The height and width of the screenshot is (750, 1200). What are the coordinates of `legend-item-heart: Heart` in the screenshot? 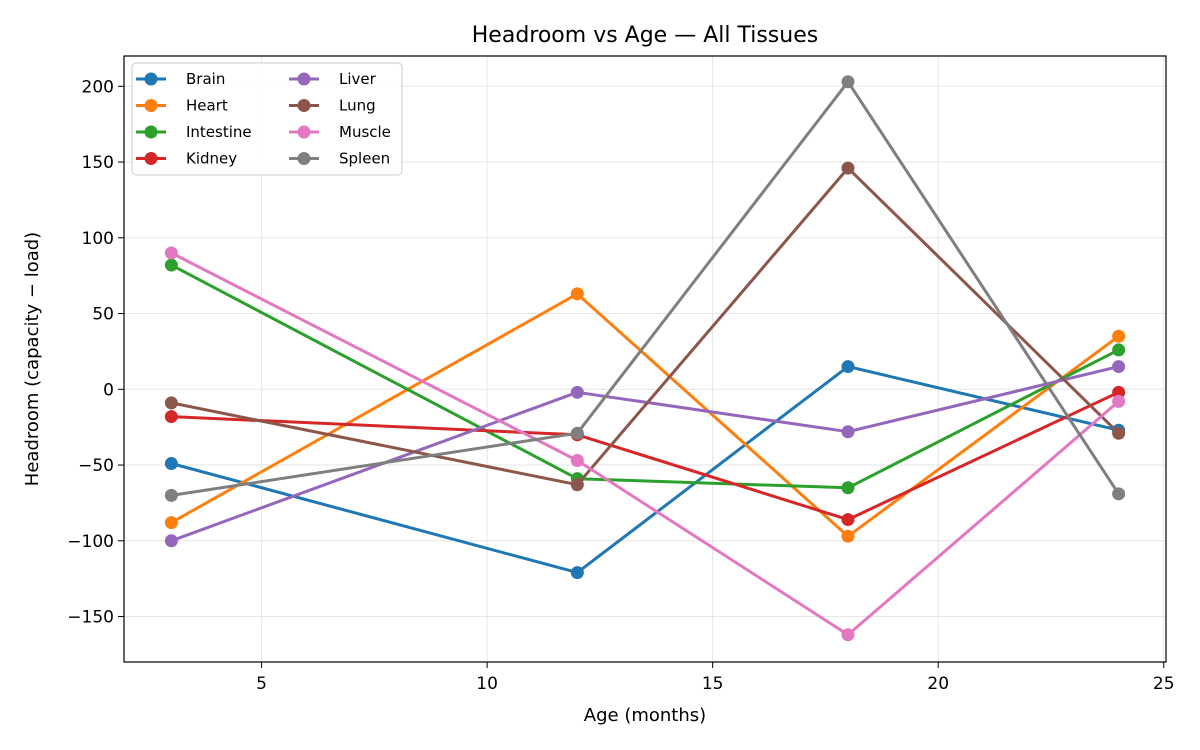 It's located at (182, 106).